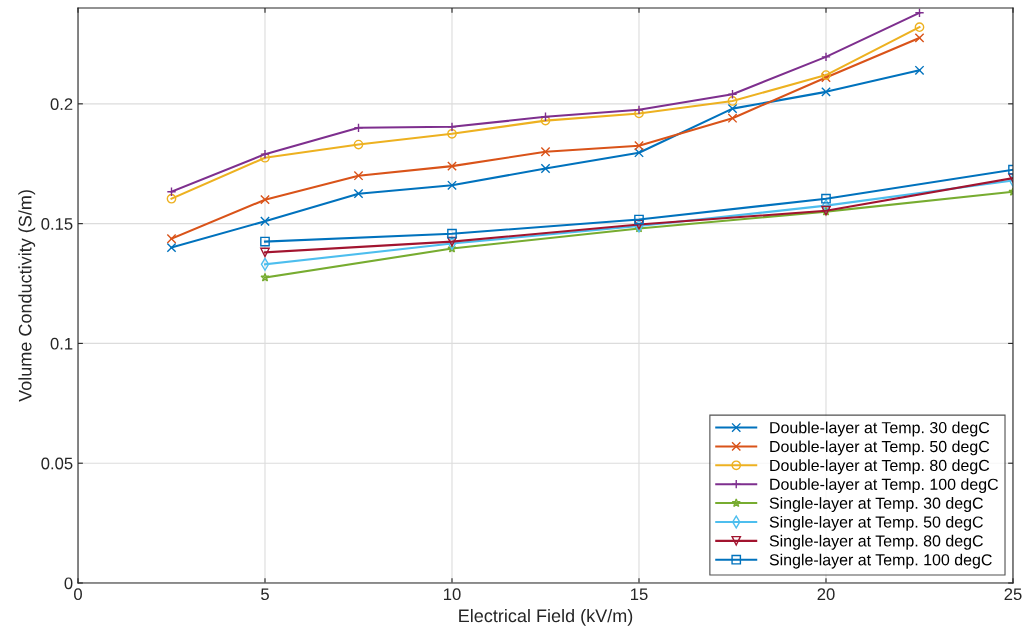 The width and height of the screenshot is (1028, 643). I want to click on x-tick-label: 15, so click(639, 594).